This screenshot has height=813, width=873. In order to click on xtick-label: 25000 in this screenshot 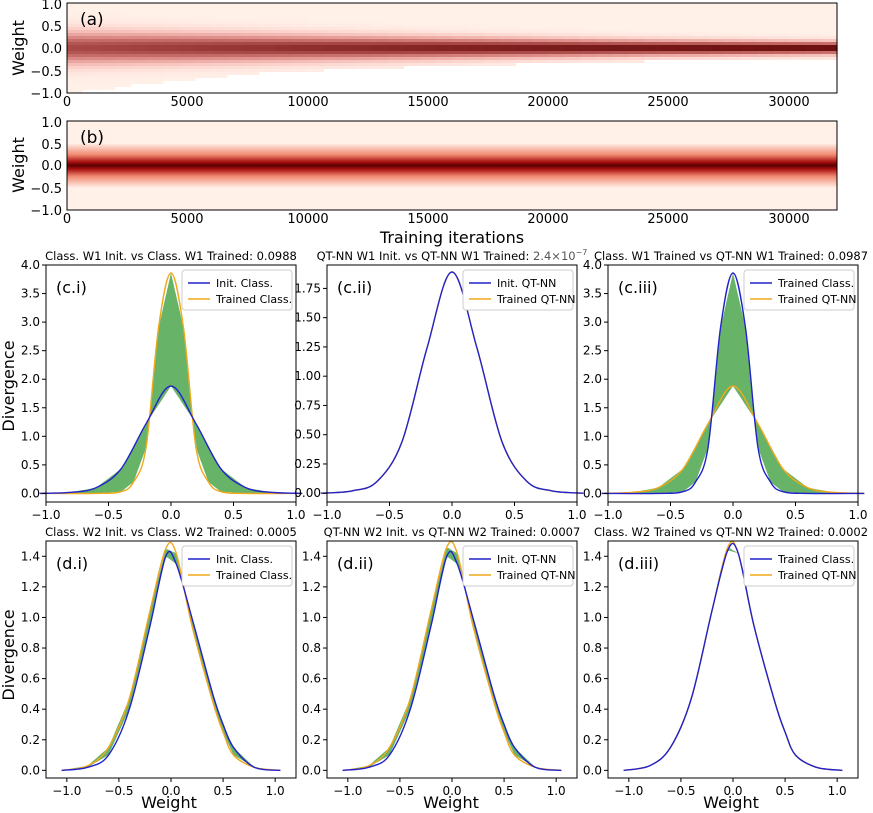, I will do `click(667, 219)`.